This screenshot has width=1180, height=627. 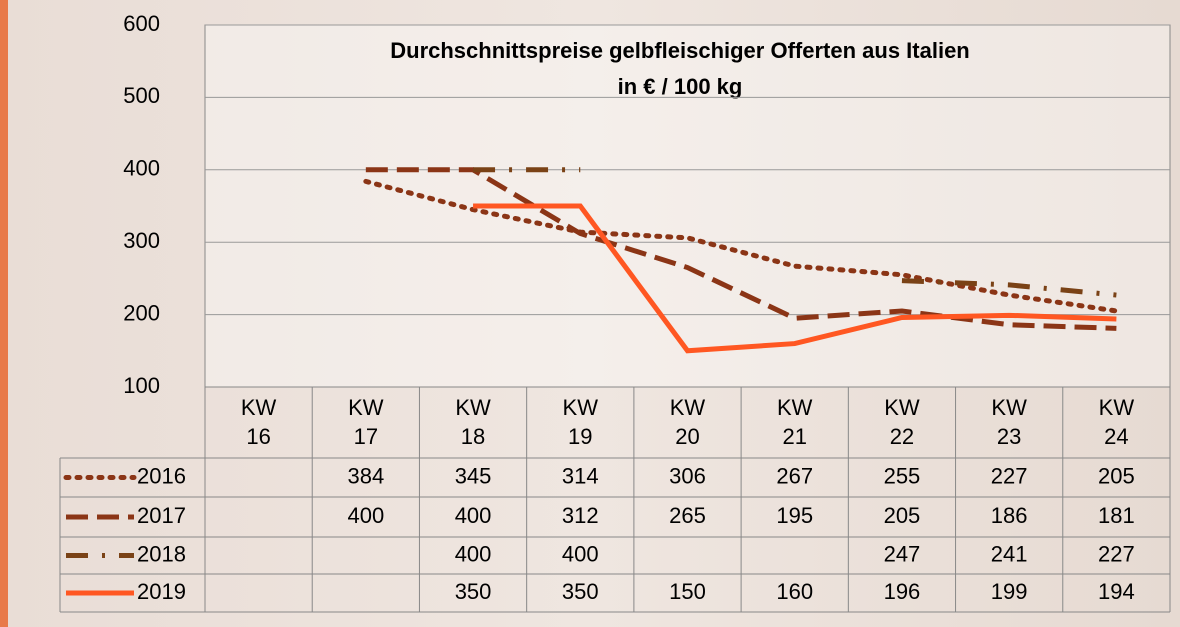 I want to click on y-tick-label: 100, so click(x=141, y=385).